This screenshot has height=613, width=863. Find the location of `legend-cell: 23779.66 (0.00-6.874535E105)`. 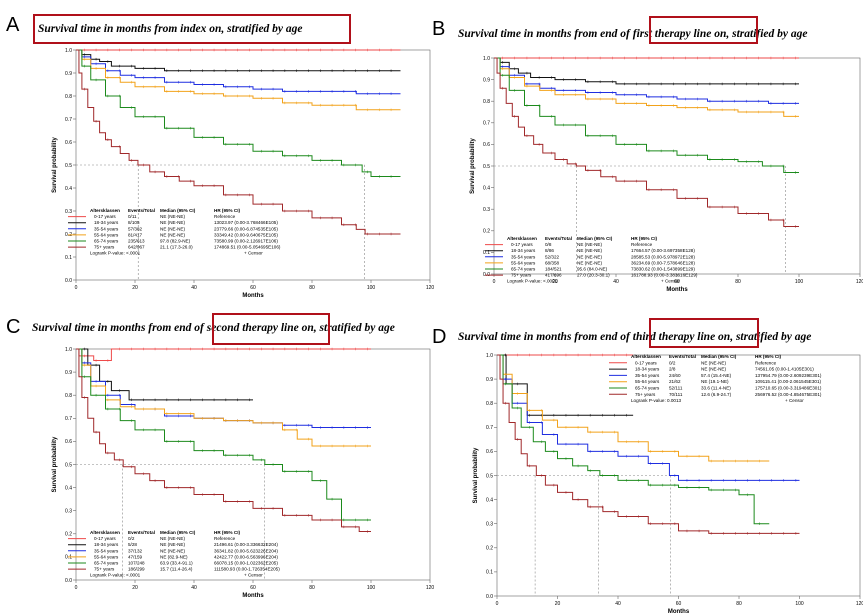

legend-cell: 23779.66 (0.00-6.874535E105) is located at coordinates (246, 228).